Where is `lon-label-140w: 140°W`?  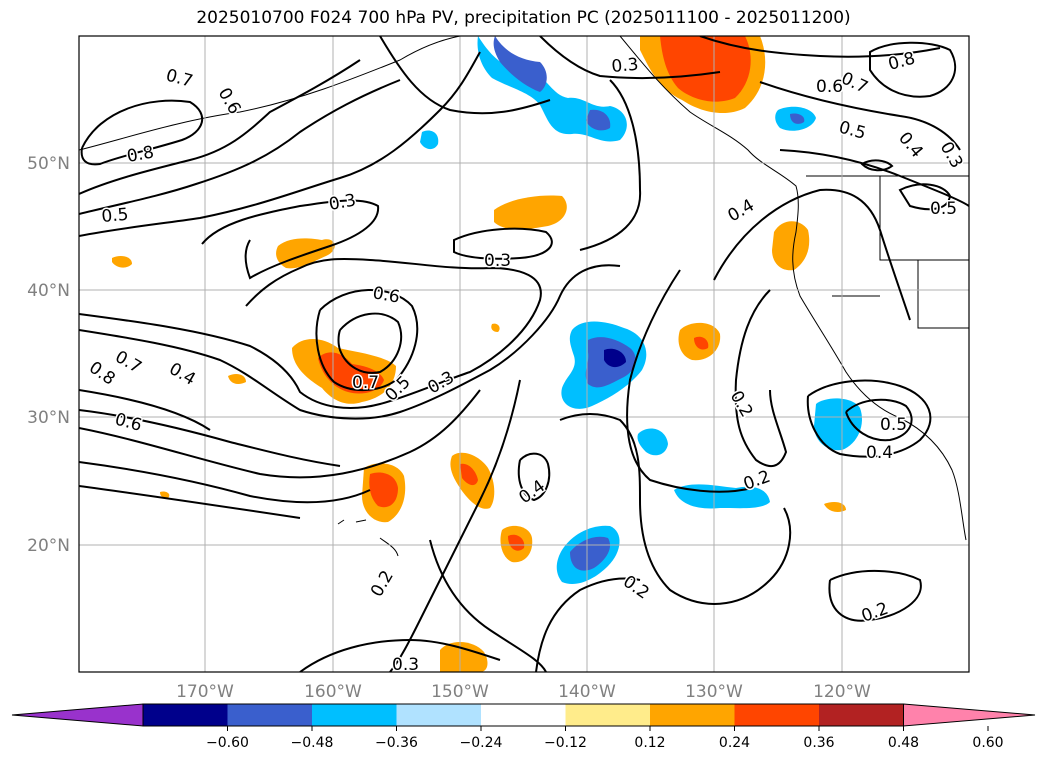
lon-label-140w: 140°W is located at coordinates (587, 692).